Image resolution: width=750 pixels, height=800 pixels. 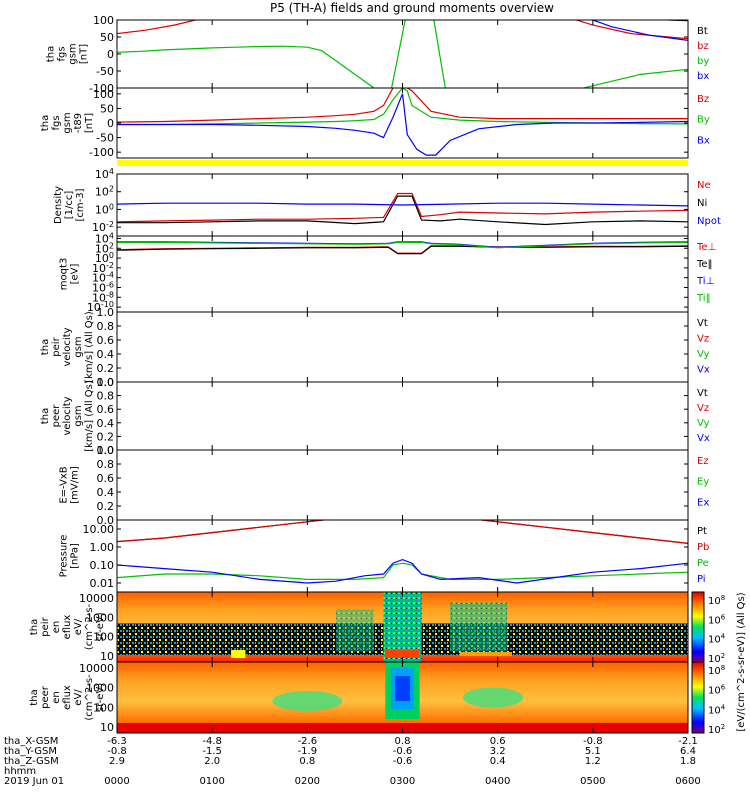 I want to click on ytick-peer_velocity-2: 0.6, so click(x=106, y=409).